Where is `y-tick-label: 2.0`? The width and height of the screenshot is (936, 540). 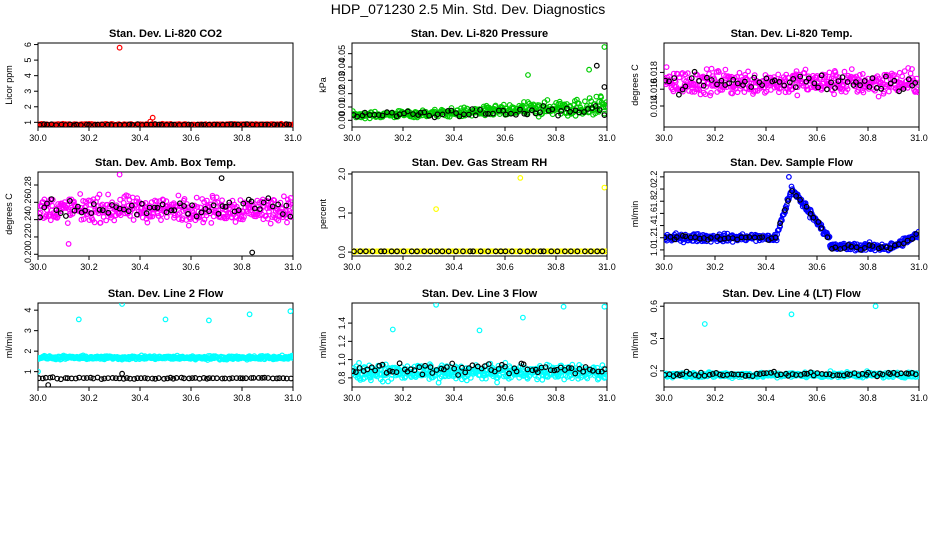 y-tick-label: 2.0 is located at coordinates (342, 174).